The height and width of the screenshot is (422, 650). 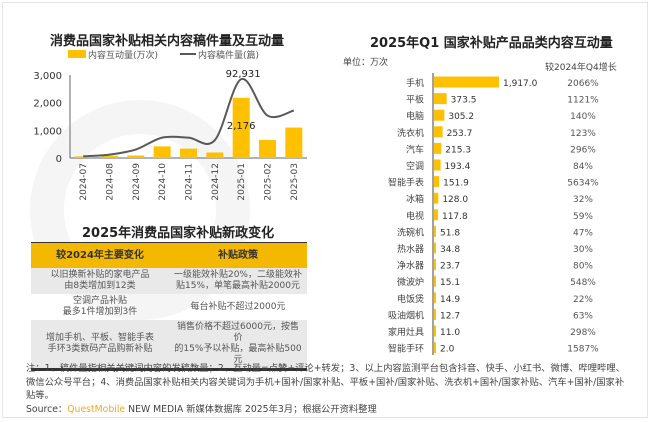 What do you see at coordinates (406, 183) in the screenshot?
I see `category-label: 智能手表` at bounding box center [406, 183].